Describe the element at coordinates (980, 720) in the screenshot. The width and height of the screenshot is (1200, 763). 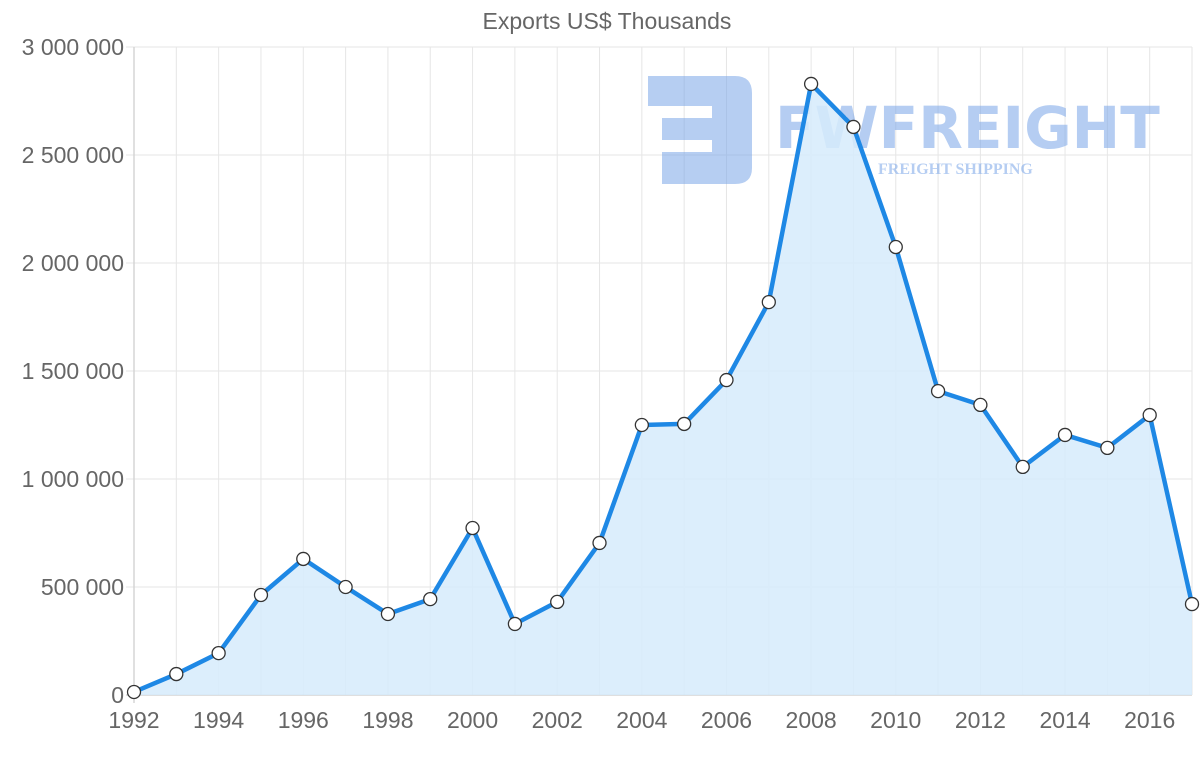
I see `x-tick-label: 2012` at that location.